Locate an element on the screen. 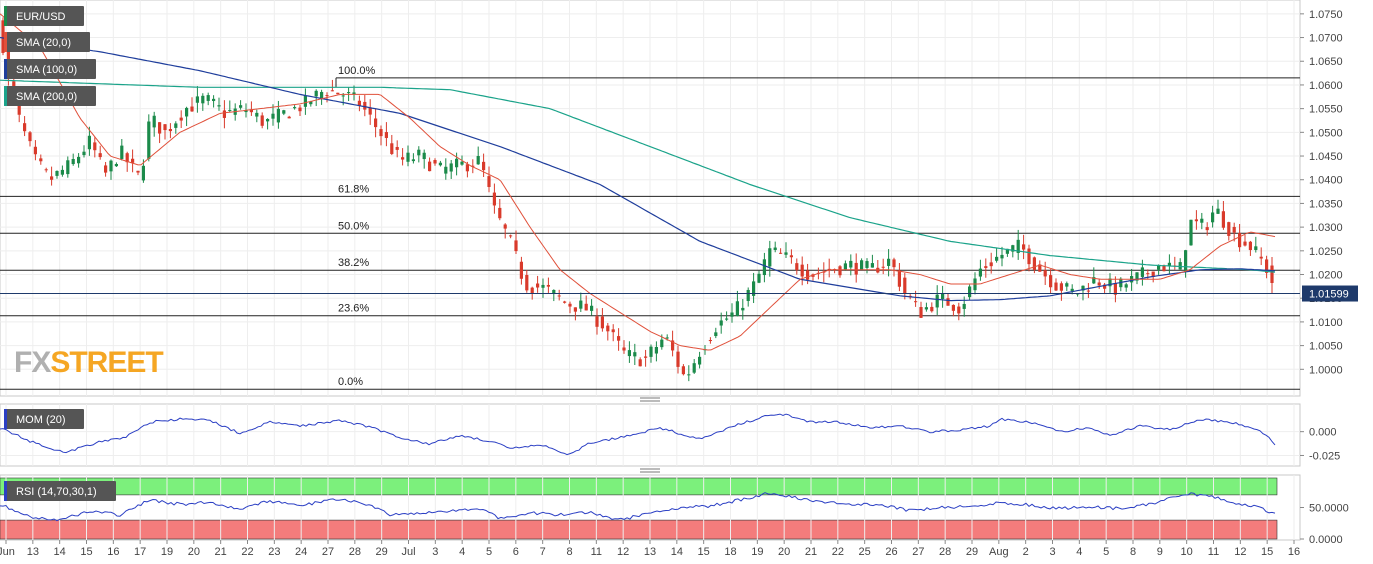 The height and width of the screenshot is (564, 1373). x-tick-label: 28 is located at coordinates (355, 552).